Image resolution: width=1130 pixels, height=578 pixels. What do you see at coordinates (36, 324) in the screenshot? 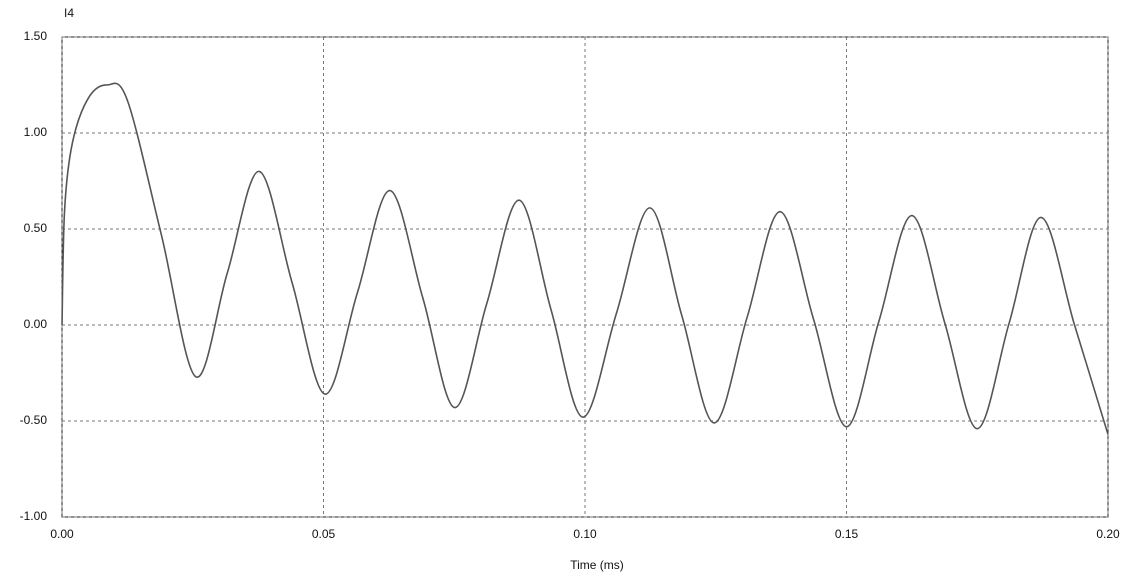
I see `y-tick-label: 0.00` at bounding box center [36, 324].